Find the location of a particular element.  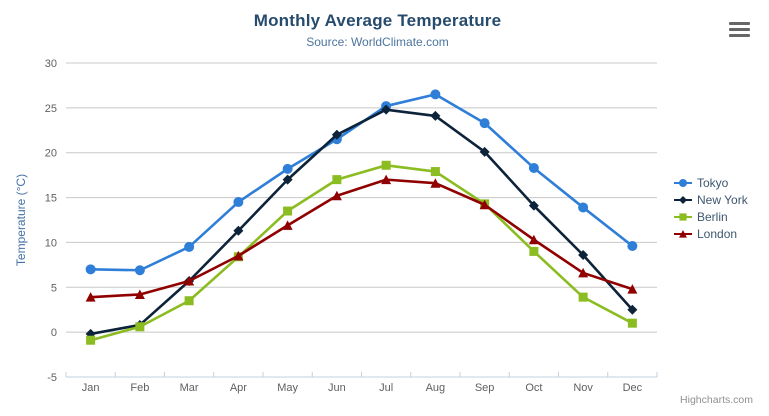

y-axis-label: -5 is located at coordinates (52, 378).